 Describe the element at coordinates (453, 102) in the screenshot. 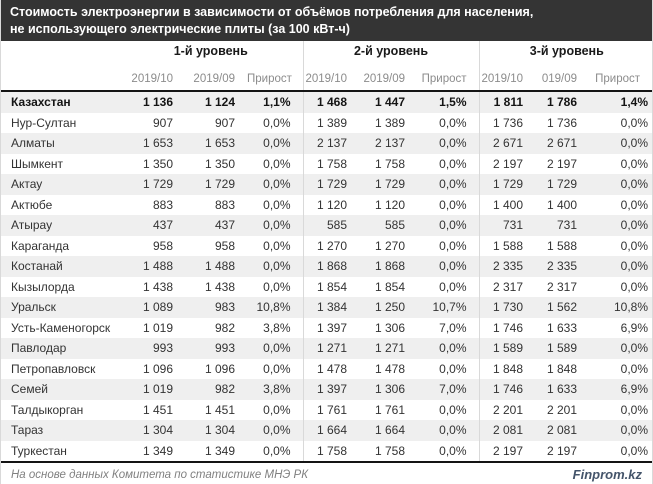

I see `growth-cell: 1,5%` at that location.